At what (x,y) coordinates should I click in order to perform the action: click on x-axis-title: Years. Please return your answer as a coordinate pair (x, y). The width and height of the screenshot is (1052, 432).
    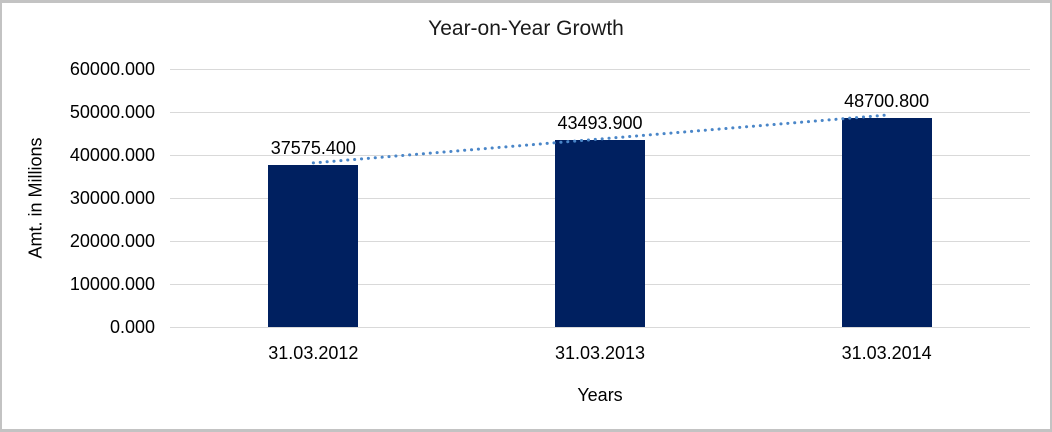
    Looking at the image, I should click on (600, 395).